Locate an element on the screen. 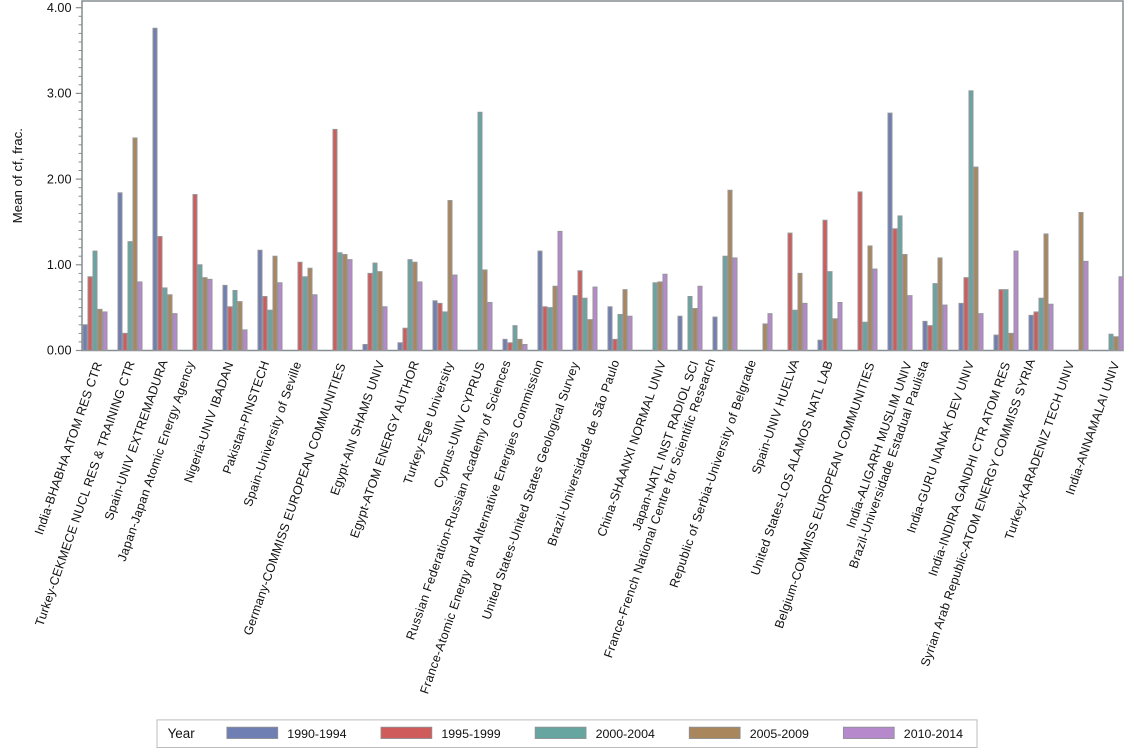 This screenshot has height=756, width=1134. svg-text: Mean of cf, frac. is located at coordinates (17, 175).